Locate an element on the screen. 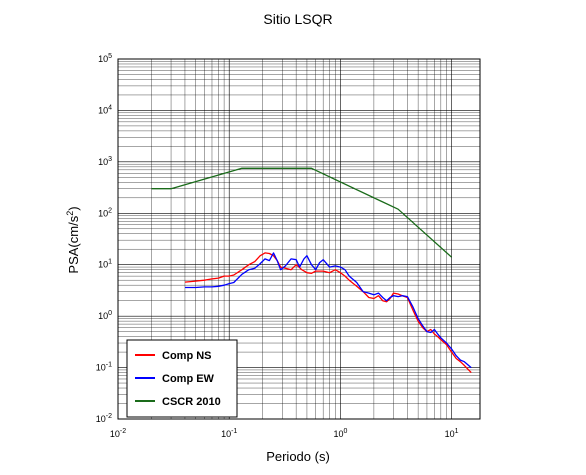 The image size is (586, 475). y-tick-label: 10³ is located at coordinates (105, 161).